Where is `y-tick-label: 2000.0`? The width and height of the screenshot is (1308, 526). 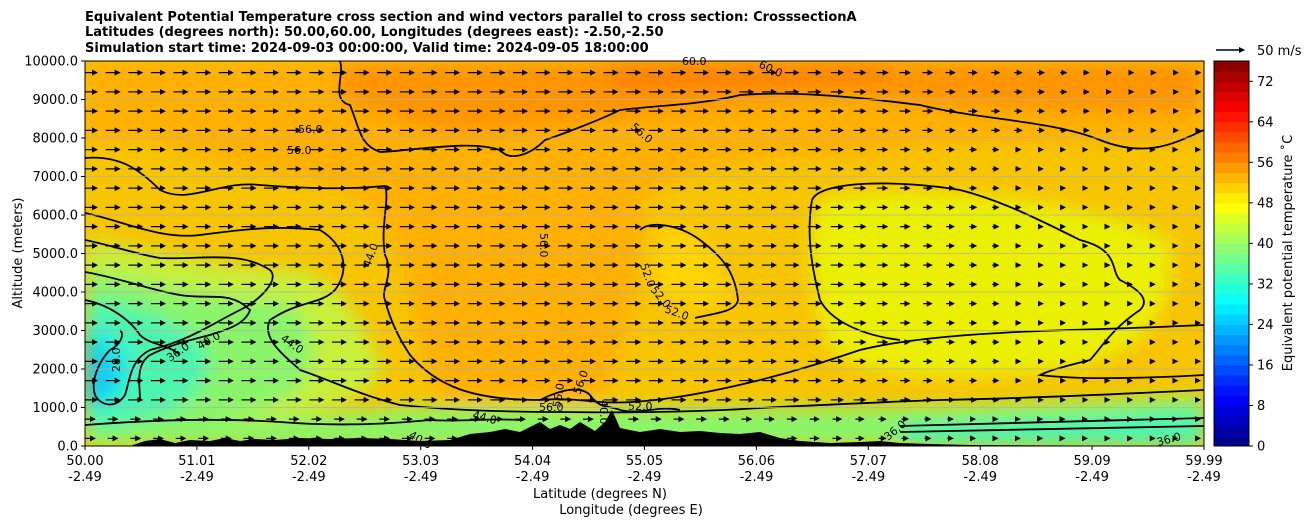 y-tick-label: 2000.0 is located at coordinates (56, 370).